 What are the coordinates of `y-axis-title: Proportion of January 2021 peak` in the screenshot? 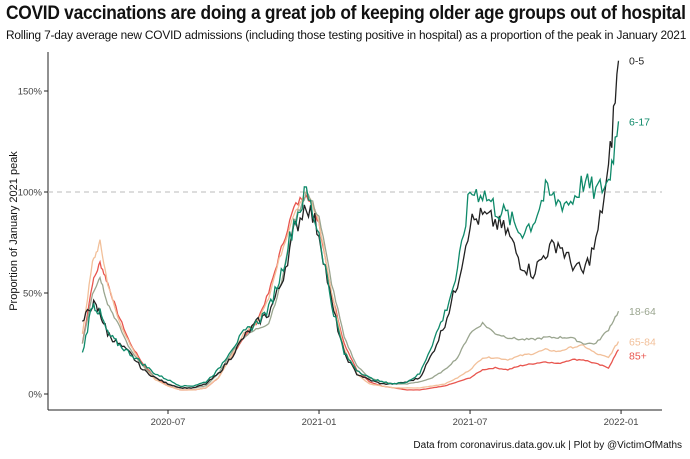 It's located at (14, 231).